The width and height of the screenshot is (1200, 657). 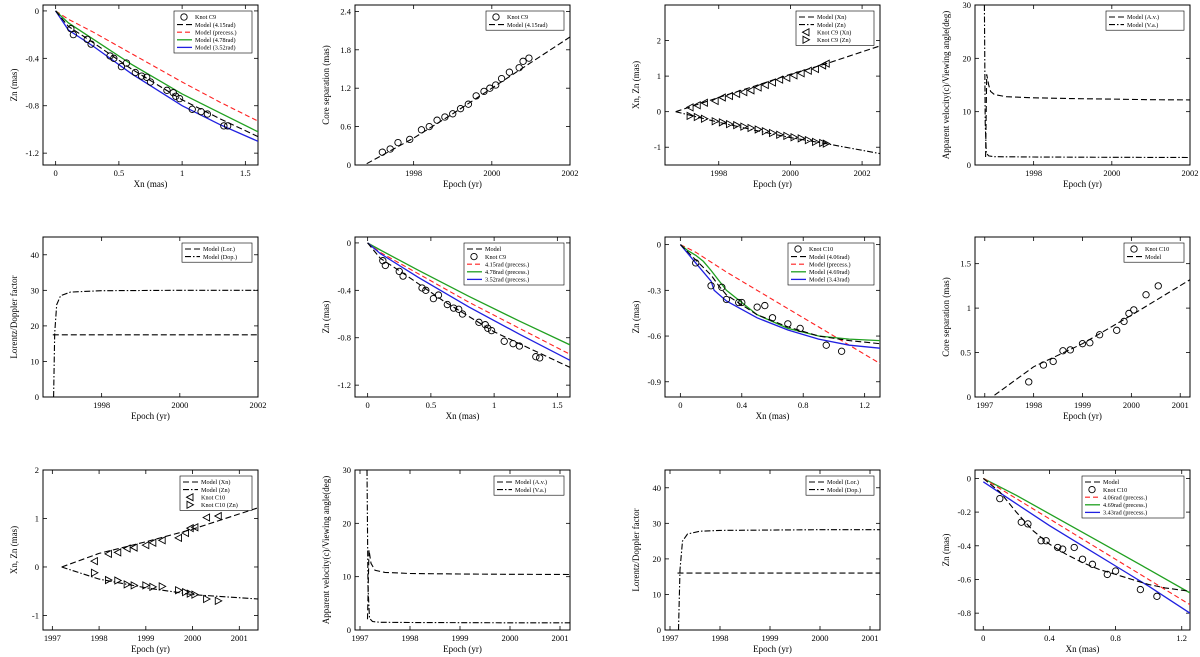 I want to click on legend-label: Model (4.69rad), so click(x=829, y=272).